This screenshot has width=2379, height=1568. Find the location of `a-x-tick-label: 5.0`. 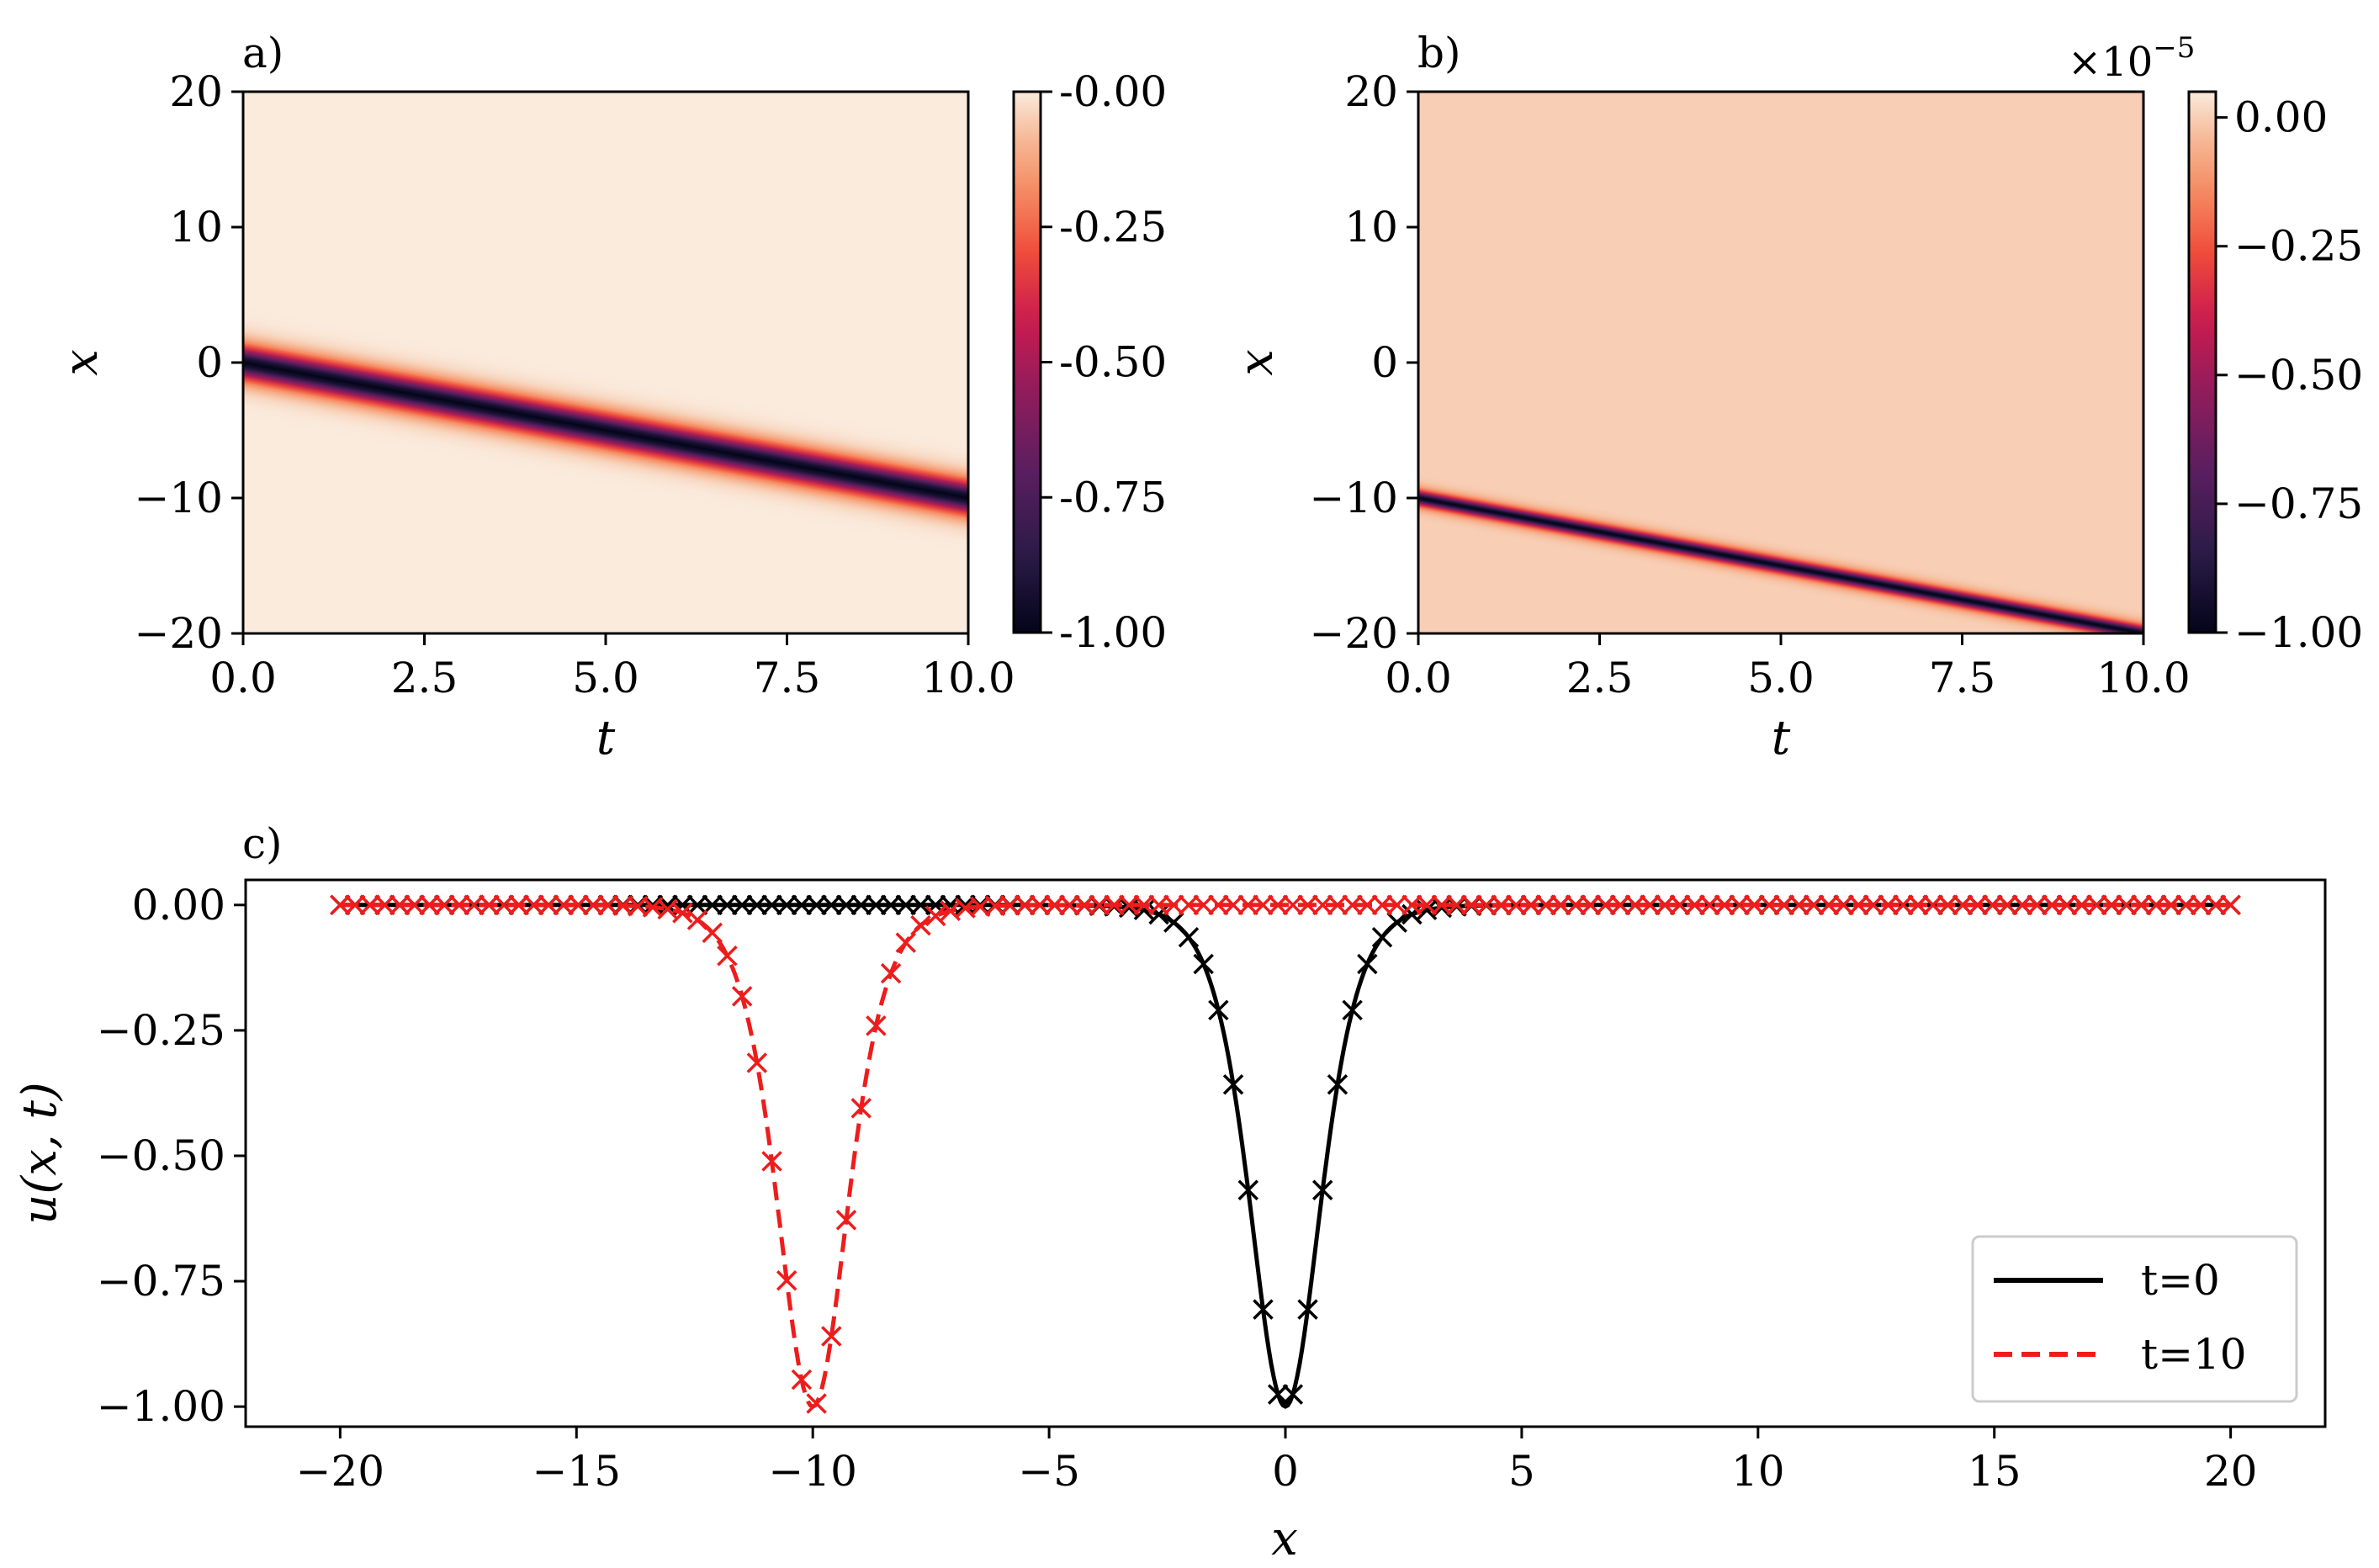

a-x-tick-label: 5.0 is located at coordinates (605, 678).